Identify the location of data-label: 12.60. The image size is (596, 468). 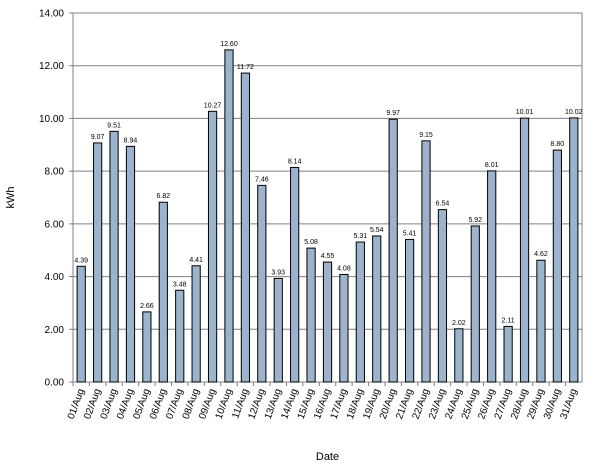
(229, 44).